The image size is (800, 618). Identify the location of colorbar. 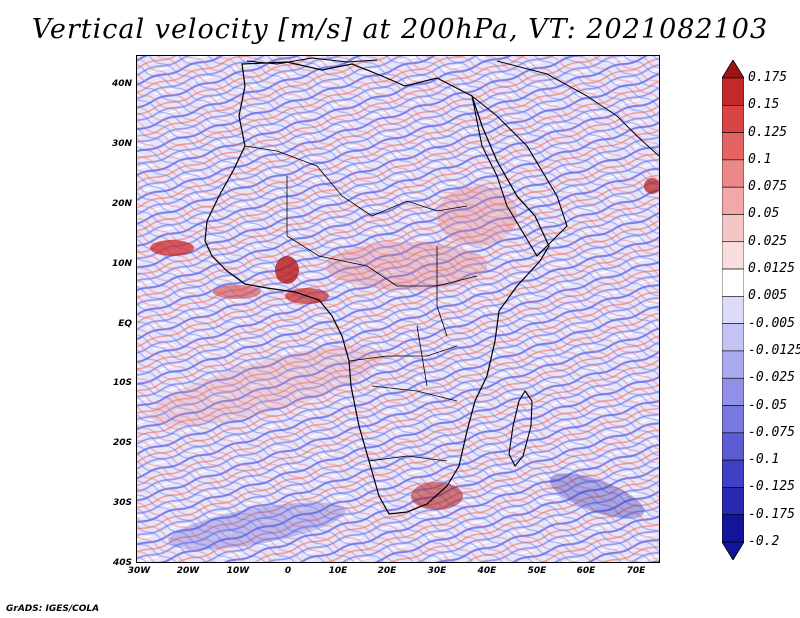
(733, 310).